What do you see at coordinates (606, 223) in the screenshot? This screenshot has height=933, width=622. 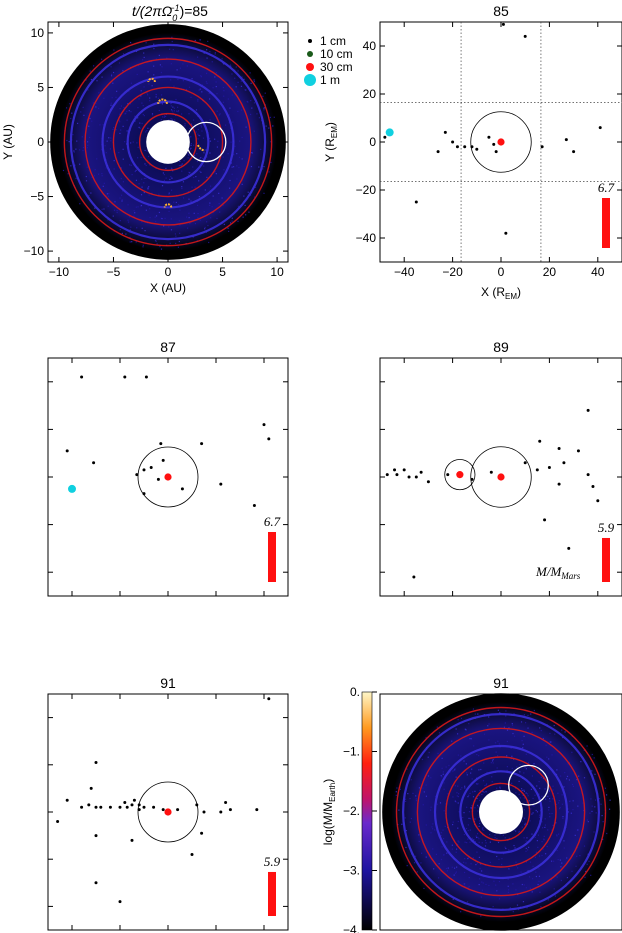 I see `mass-bar` at bounding box center [606, 223].